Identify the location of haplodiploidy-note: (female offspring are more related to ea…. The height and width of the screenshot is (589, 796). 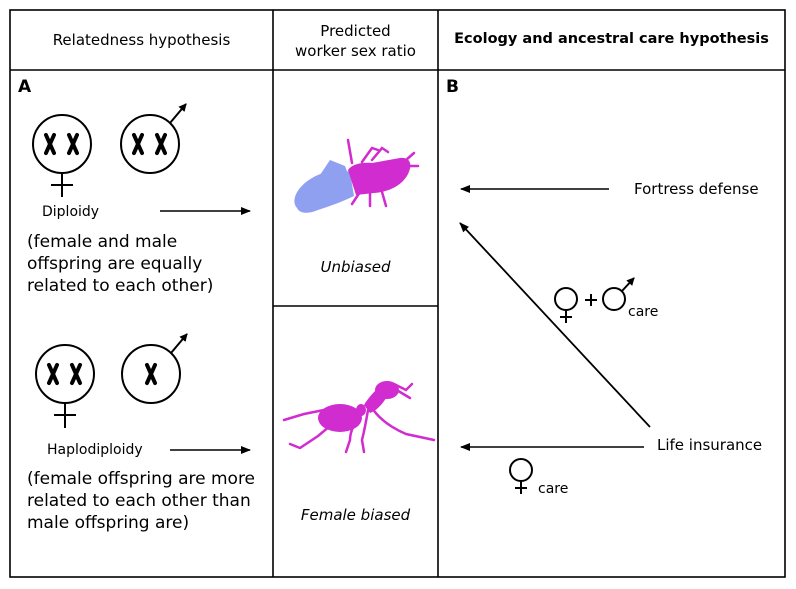
(141, 501).